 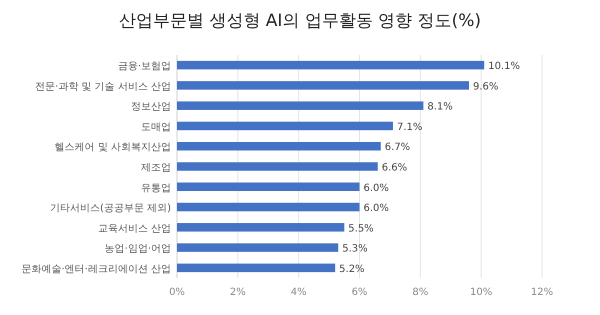 I want to click on y-tick-label: 도매업, so click(x=156, y=127).